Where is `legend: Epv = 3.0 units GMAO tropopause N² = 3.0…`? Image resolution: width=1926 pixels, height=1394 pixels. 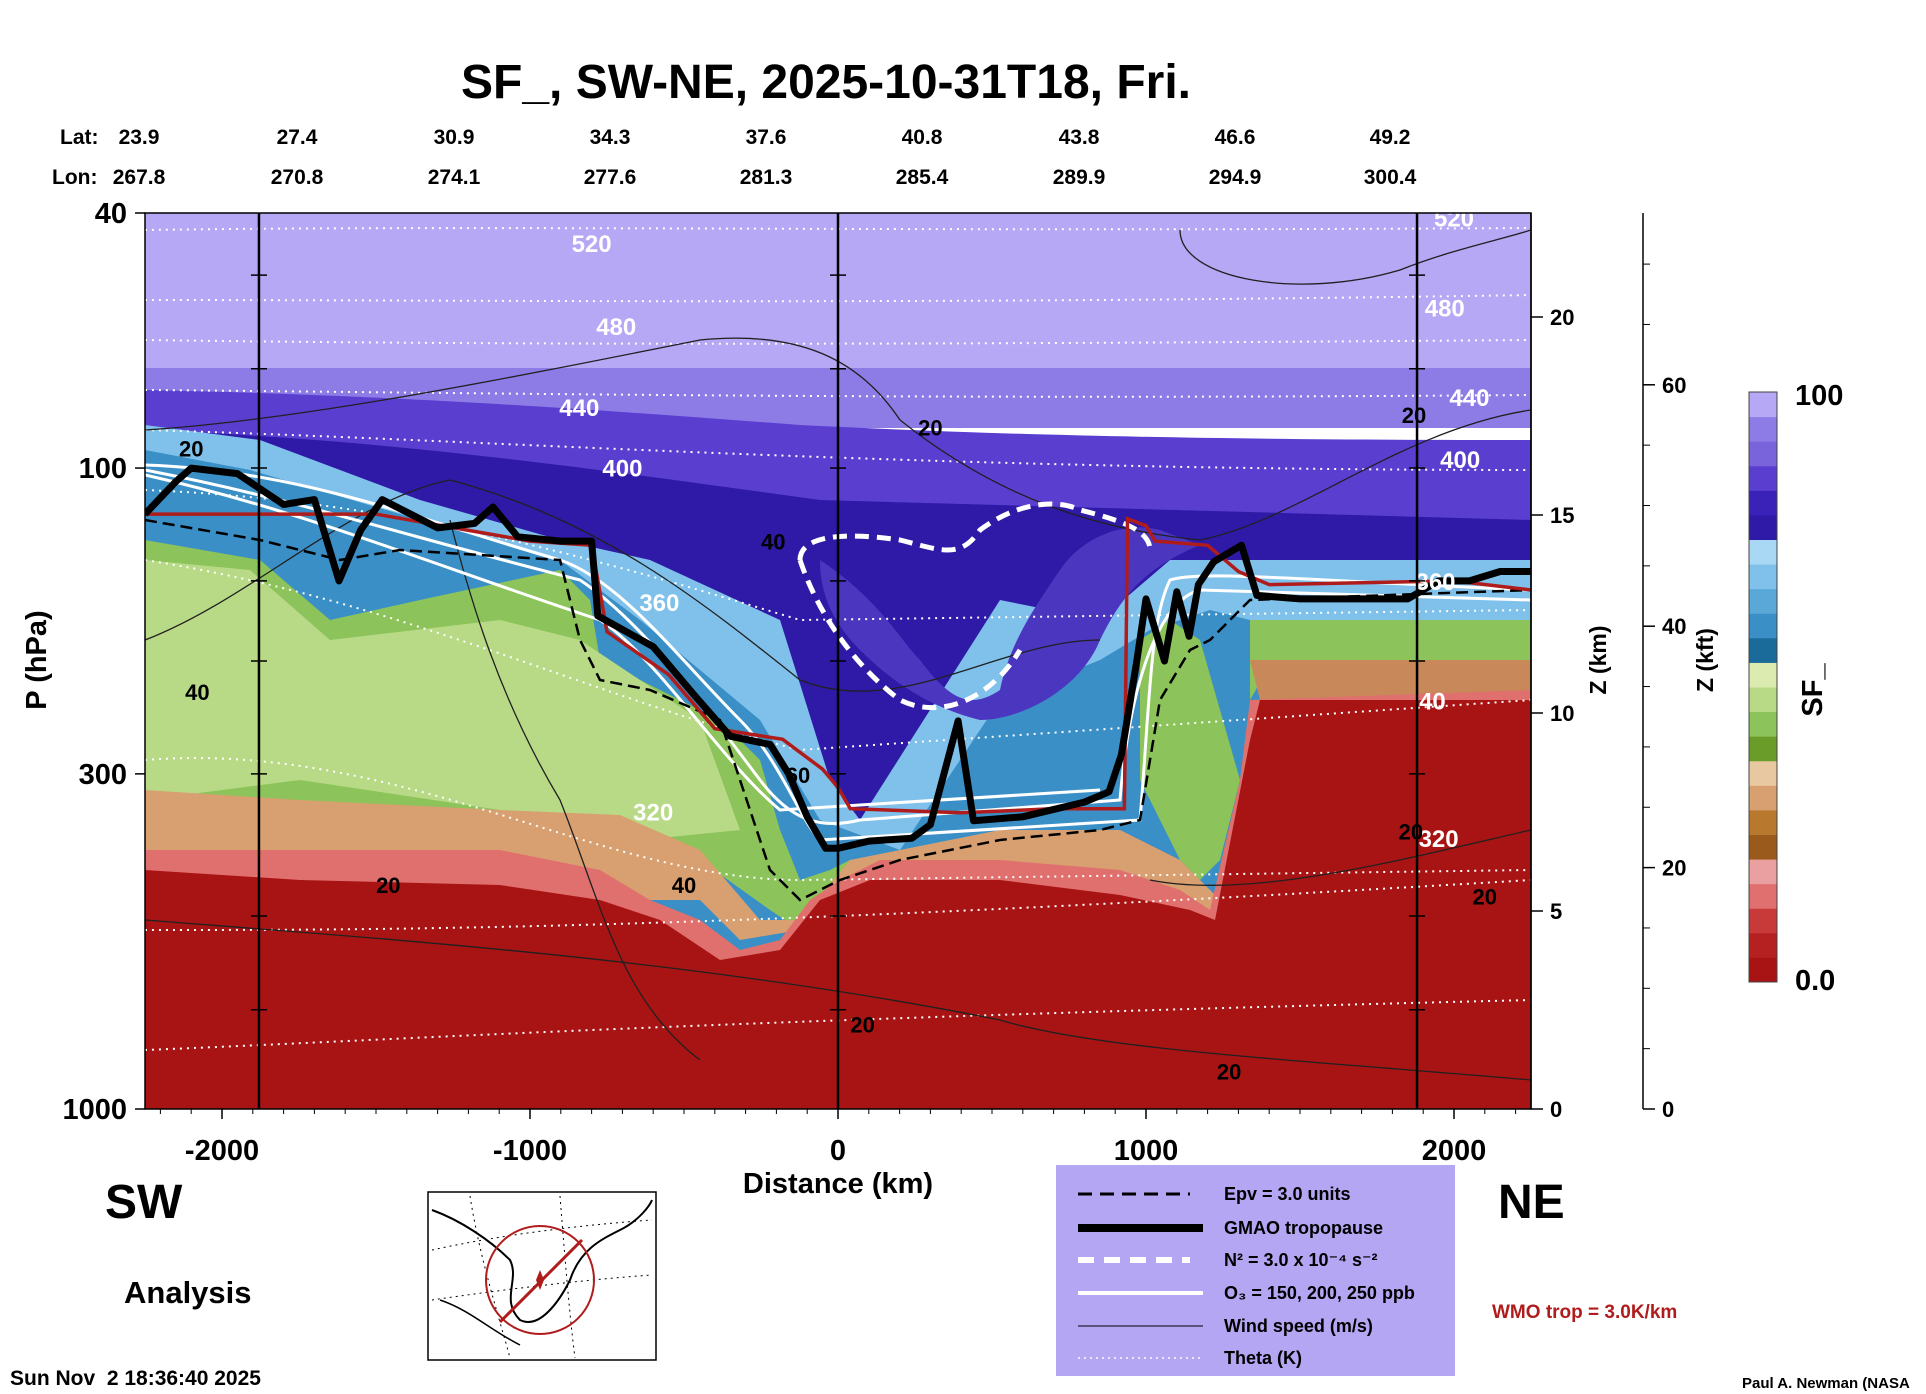
legend: Epv = 3.0 units GMAO tropopause N² = 3.0… is located at coordinates (1255, 1270).